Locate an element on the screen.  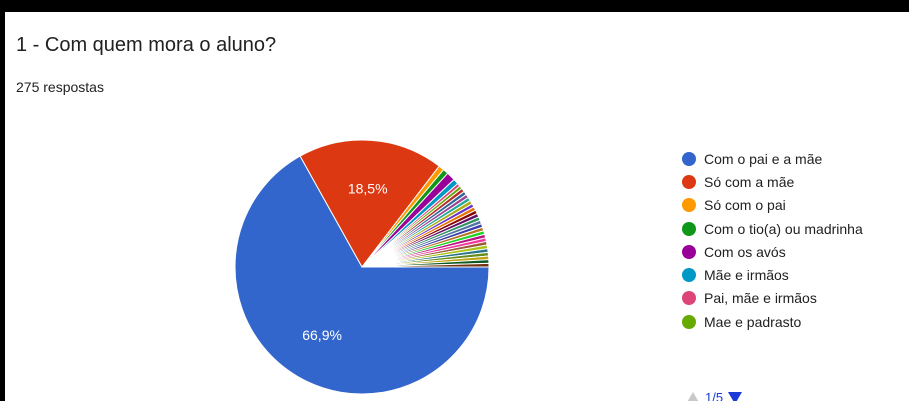
legend-item: Com o tio(a) ou madrinha is located at coordinates (795, 228).